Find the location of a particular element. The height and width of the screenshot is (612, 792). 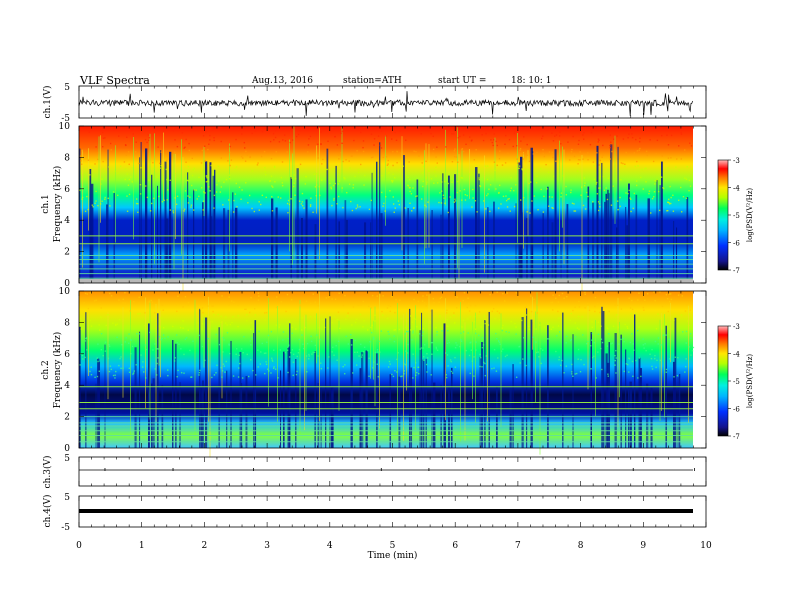

ch3-waveform-ylabel: ch.3(V) is located at coordinates (47, 472).